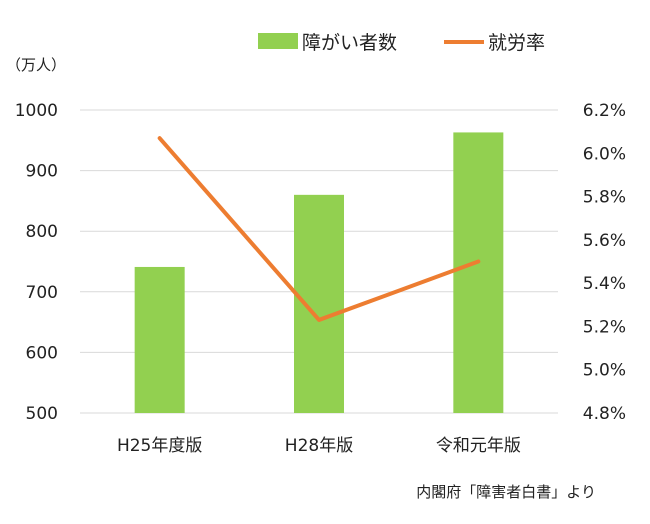 Image resolution: width=650 pixels, height=524 pixels. I want to click on legend-swatch-bar, so click(278, 41).